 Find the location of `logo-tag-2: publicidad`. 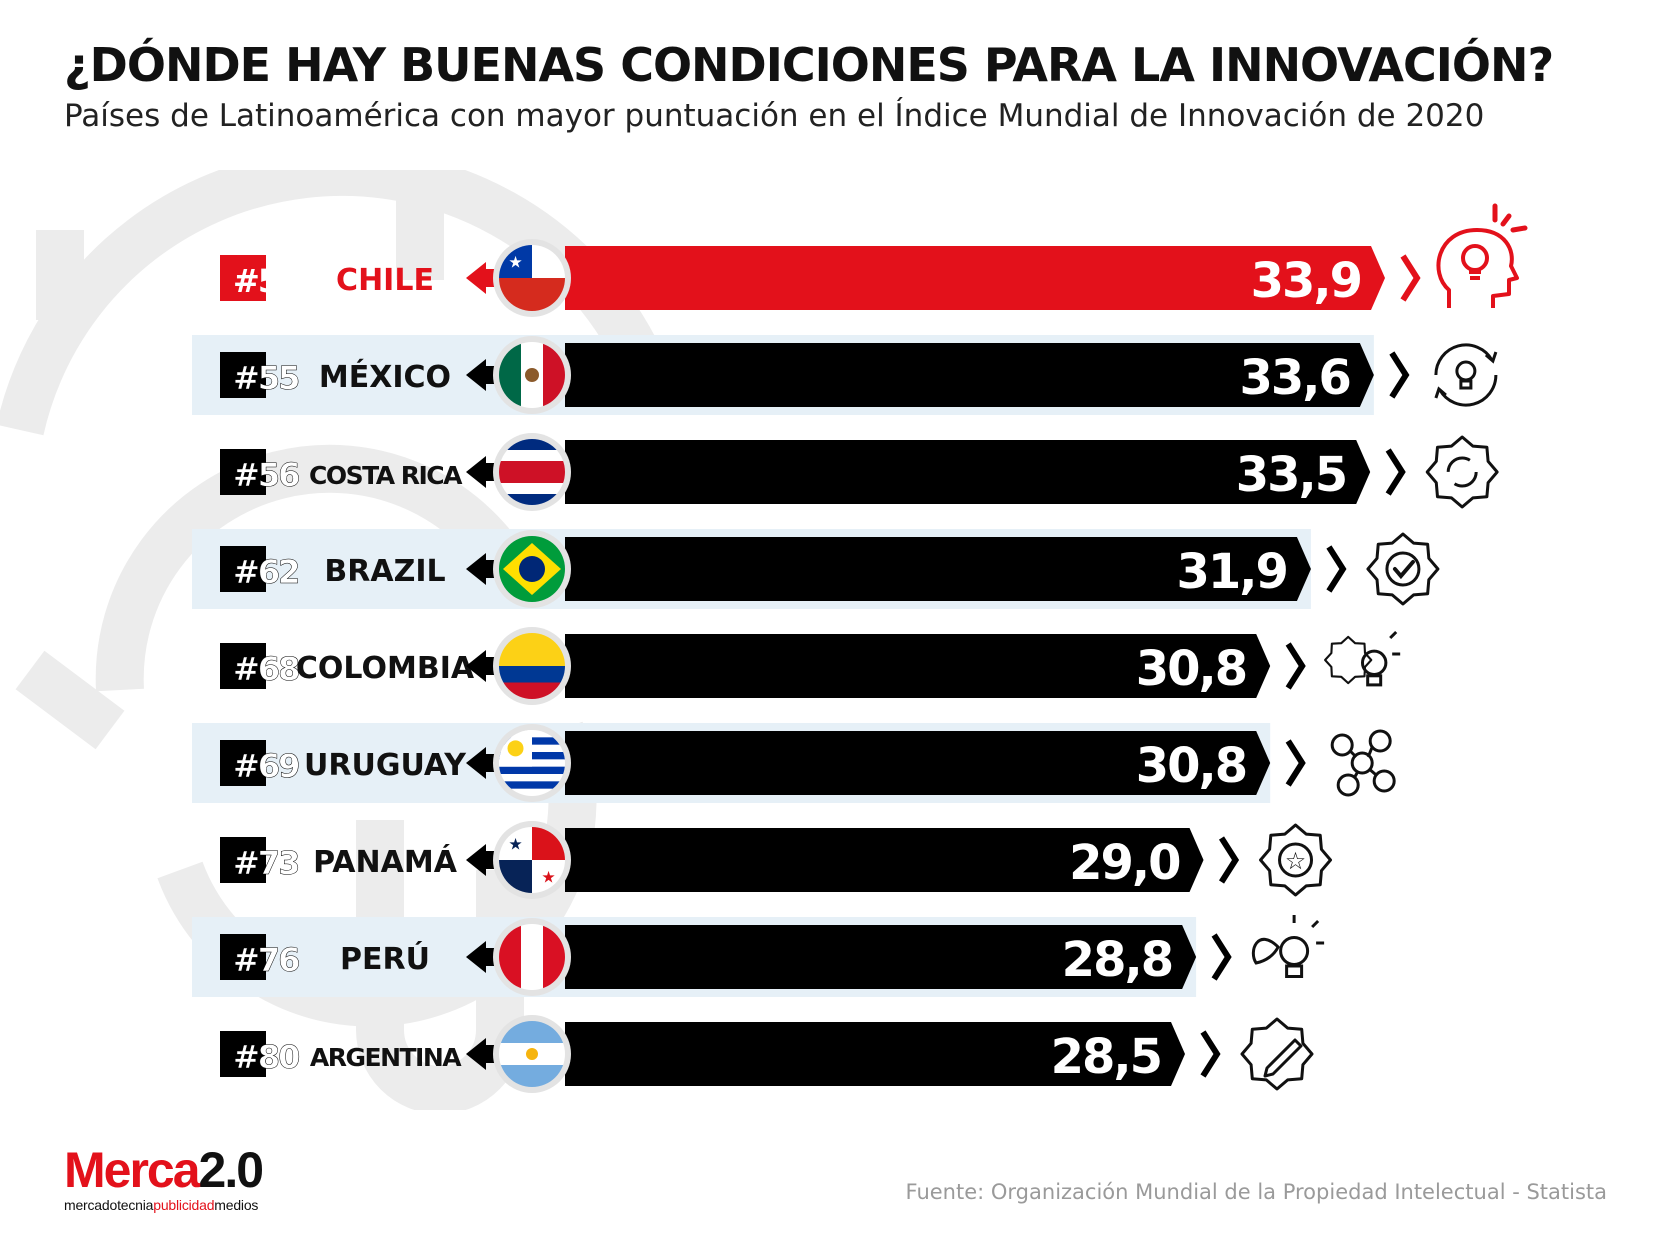

logo-tag-2: publicidad is located at coordinates (184, 1205).